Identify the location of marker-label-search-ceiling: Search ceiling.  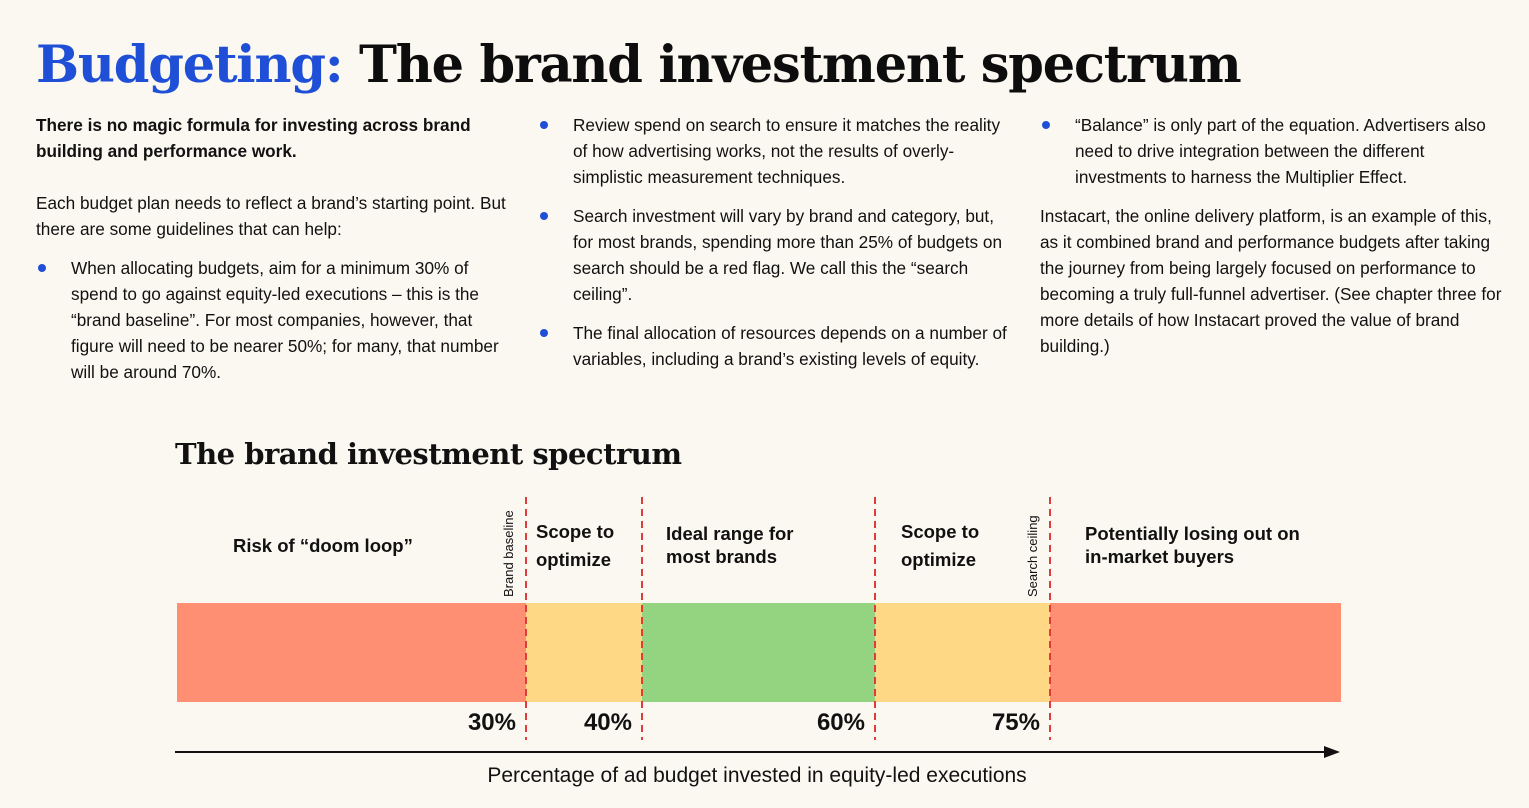
(1032, 556).